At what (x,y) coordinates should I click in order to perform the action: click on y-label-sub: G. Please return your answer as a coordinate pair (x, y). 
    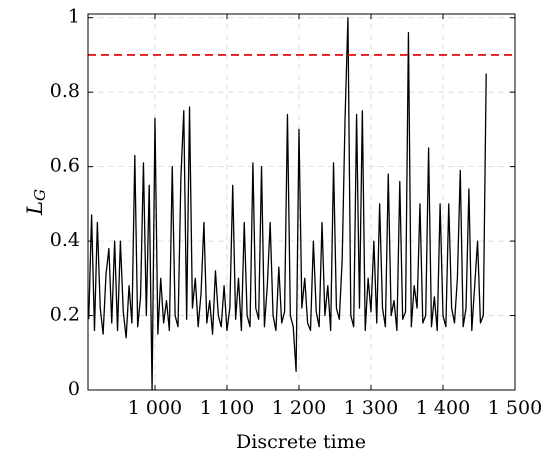
    Looking at the image, I should click on (40, 195).